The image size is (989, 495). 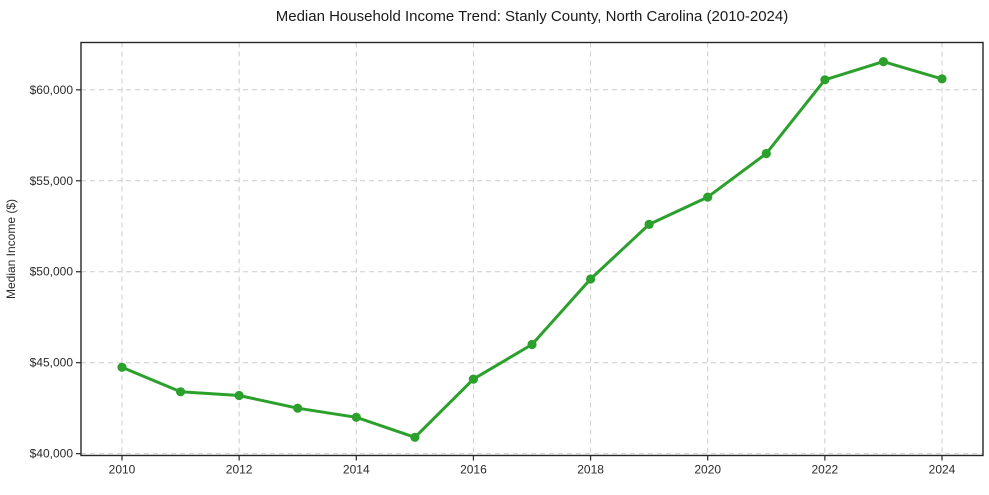 What do you see at coordinates (590, 470) in the screenshot?
I see `x-tick-label: 2018` at bounding box center [590, 470].